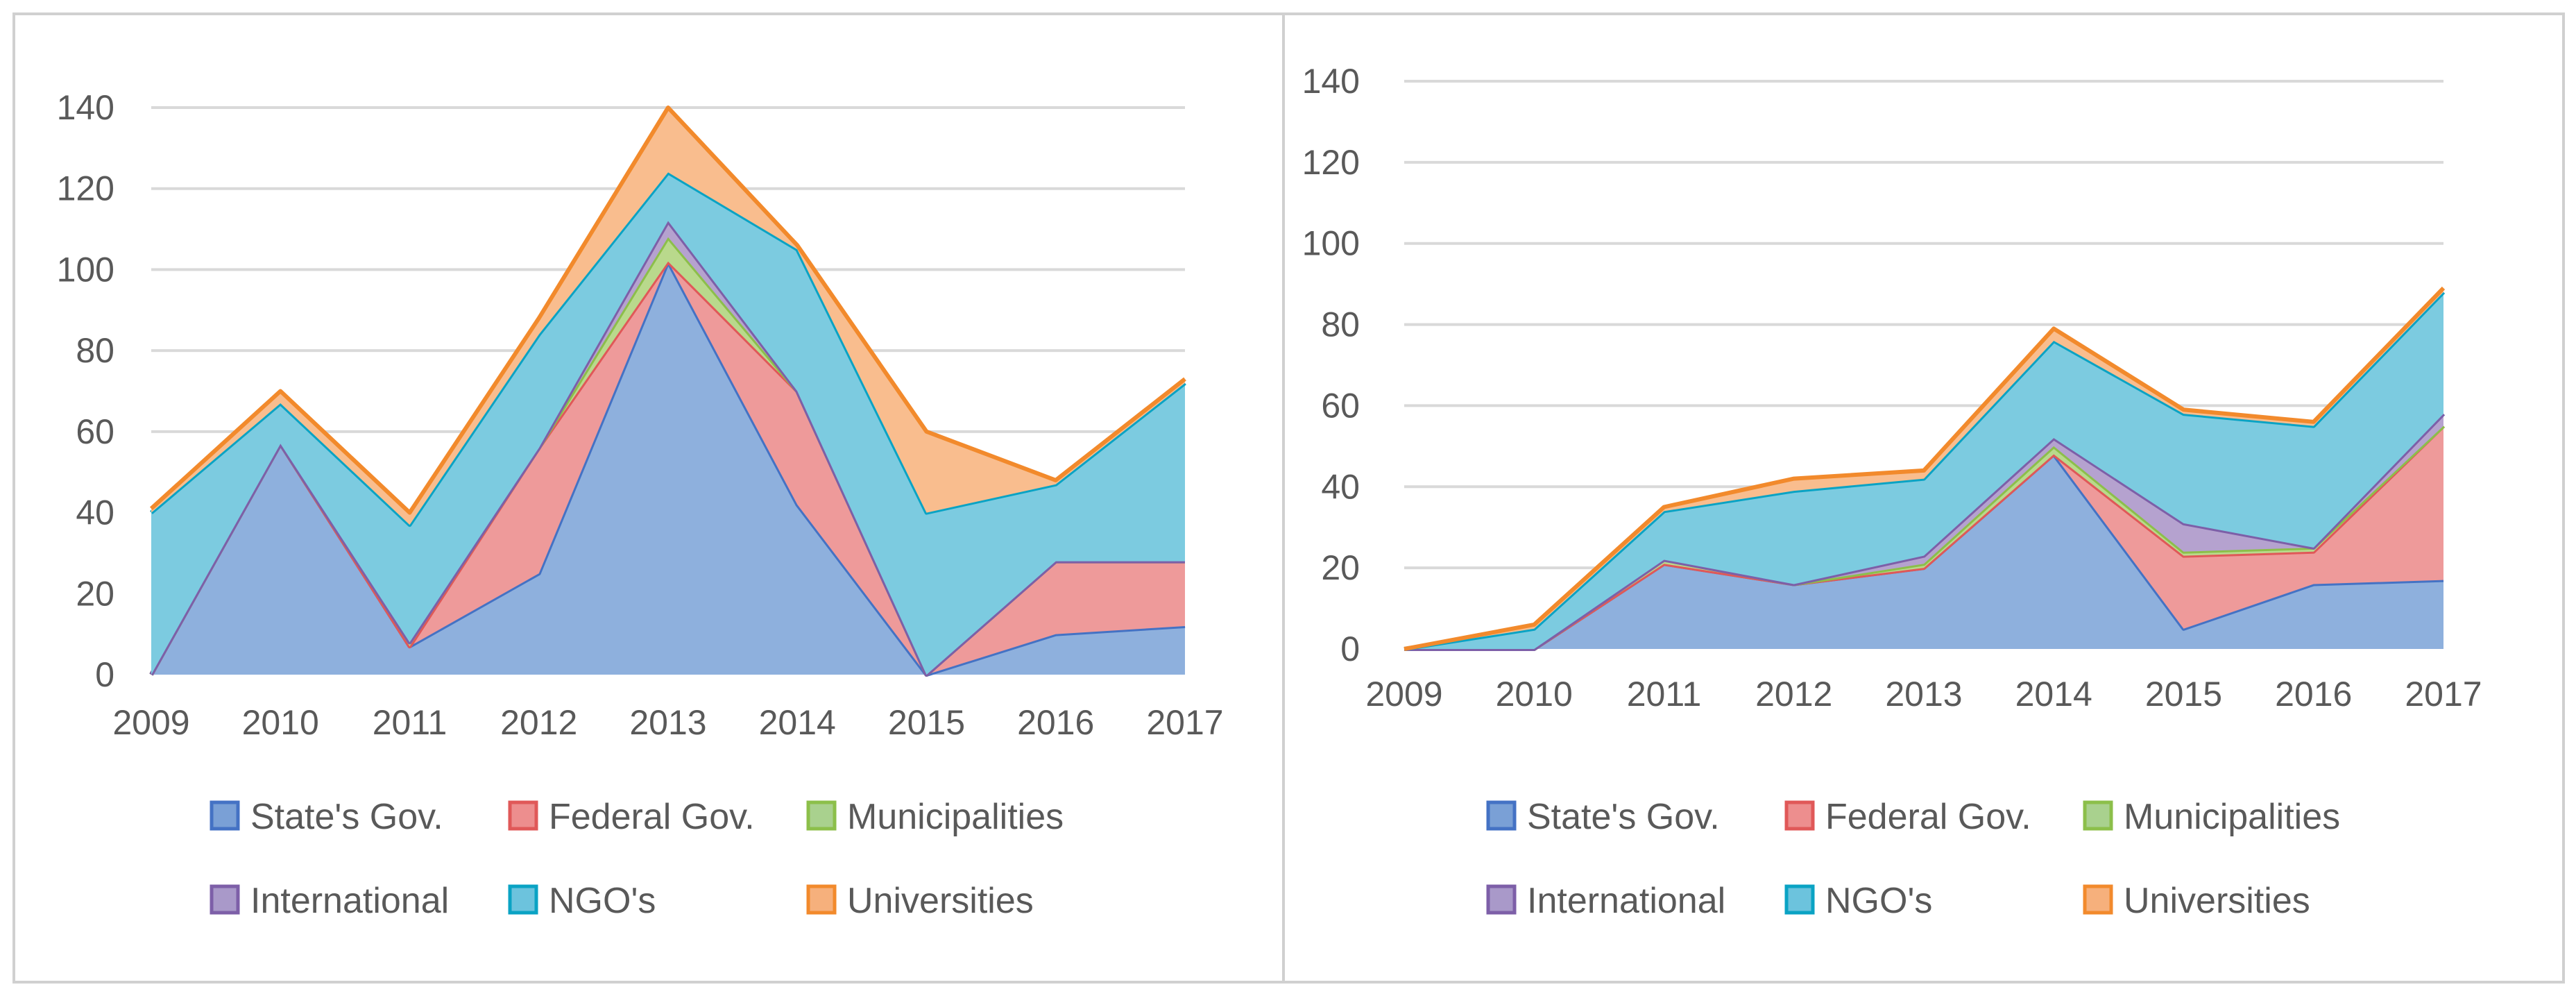 The image size is (2576, 996). I want to click on area-state-s-gov, so click(1923, 551).